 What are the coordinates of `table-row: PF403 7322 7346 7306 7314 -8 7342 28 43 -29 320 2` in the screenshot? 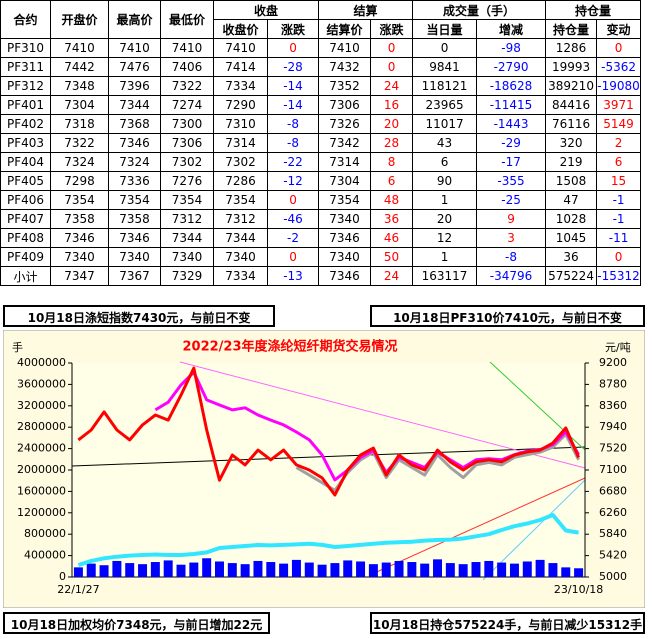 It's located at (321, 143).